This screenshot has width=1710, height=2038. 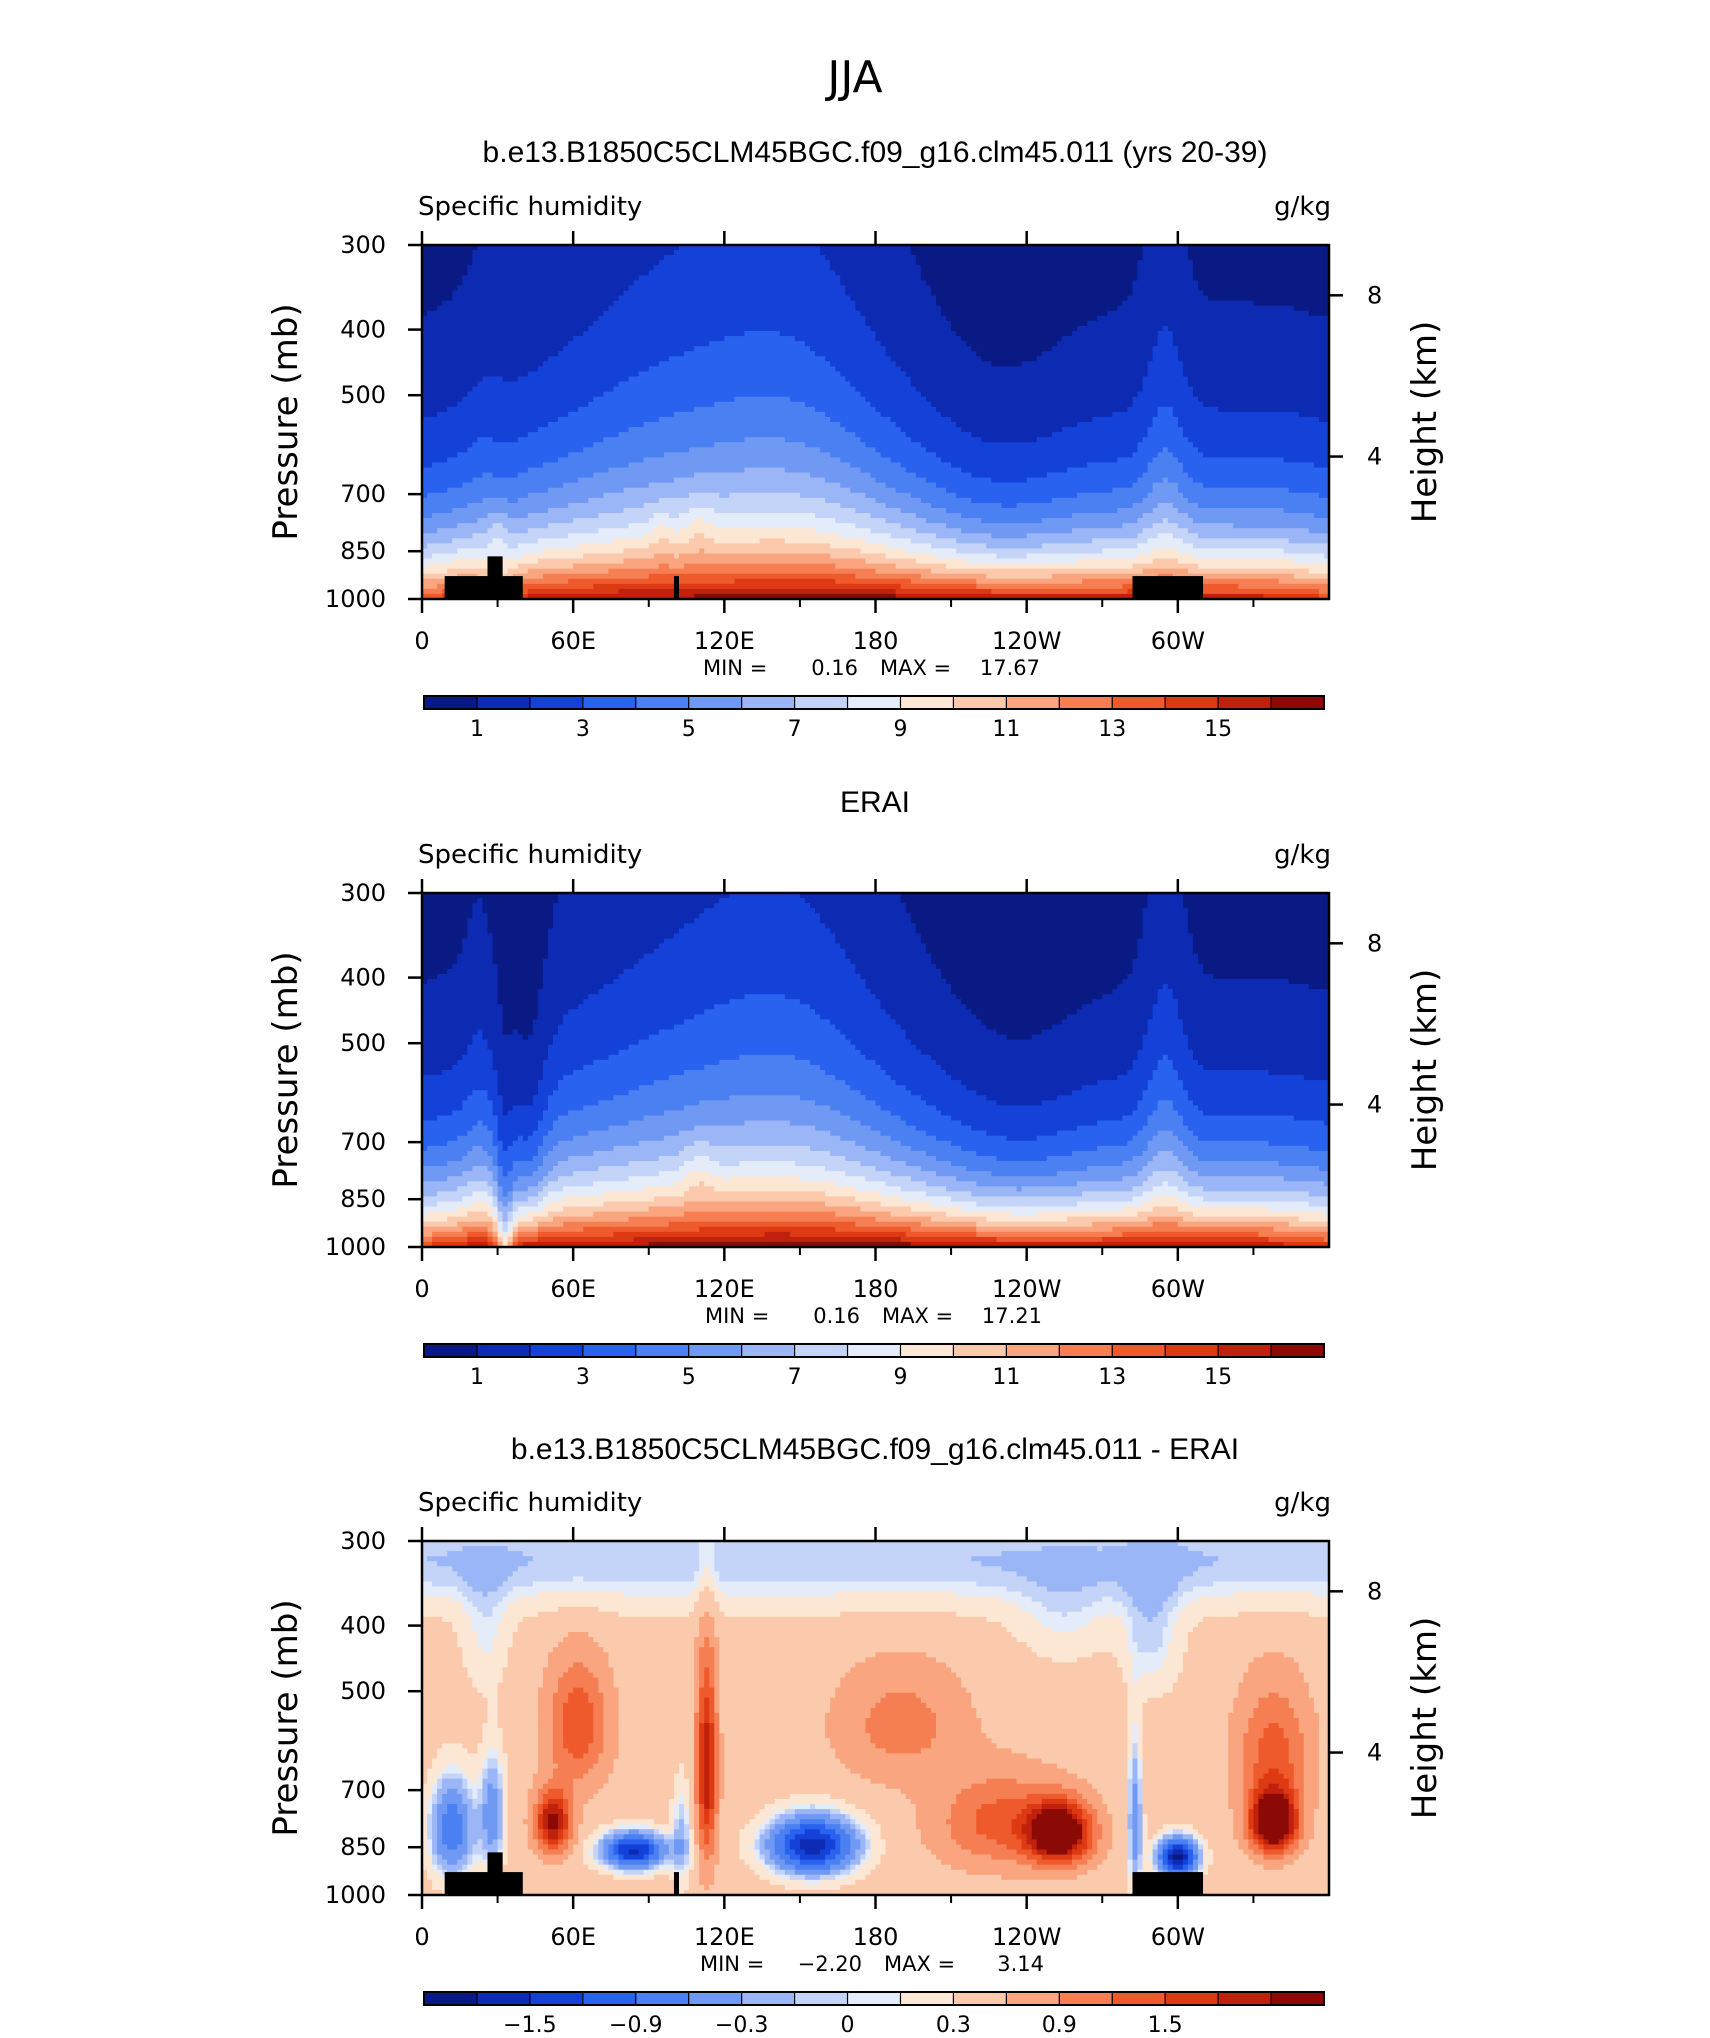 What do you see at coordinates (421, 641) in the screenshot?
I see `longitude-tick-label: 0` at bounding box center [421, 641].